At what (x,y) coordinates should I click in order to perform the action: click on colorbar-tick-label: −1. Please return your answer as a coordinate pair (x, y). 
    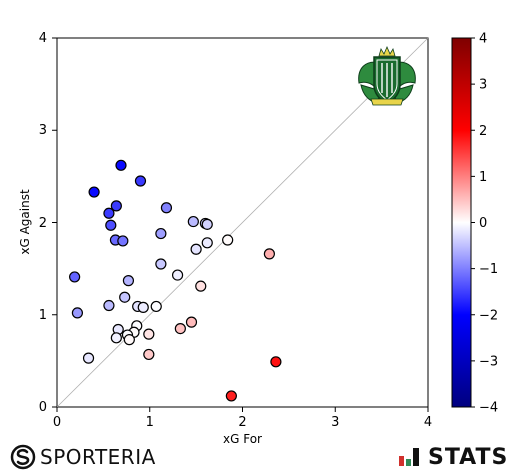
    Looking at the image, I should click on (488, 269).